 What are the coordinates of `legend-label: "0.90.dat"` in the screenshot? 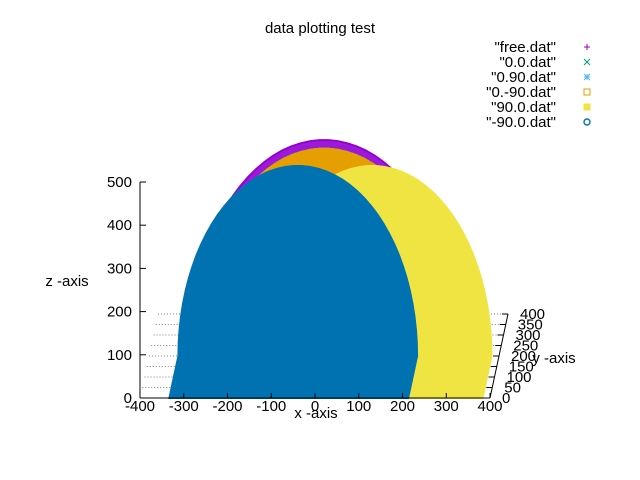 It's located at (523, 77).